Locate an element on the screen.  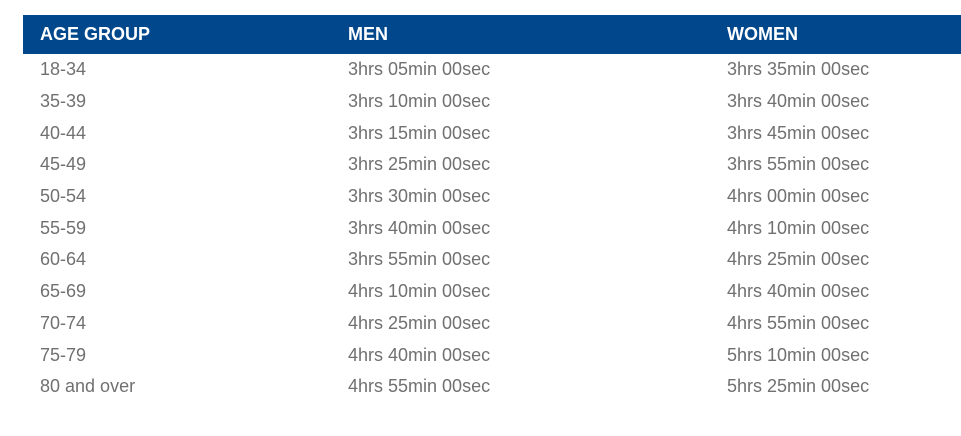
age-group-cell: 18-34 is located at coordinates (63, 69).